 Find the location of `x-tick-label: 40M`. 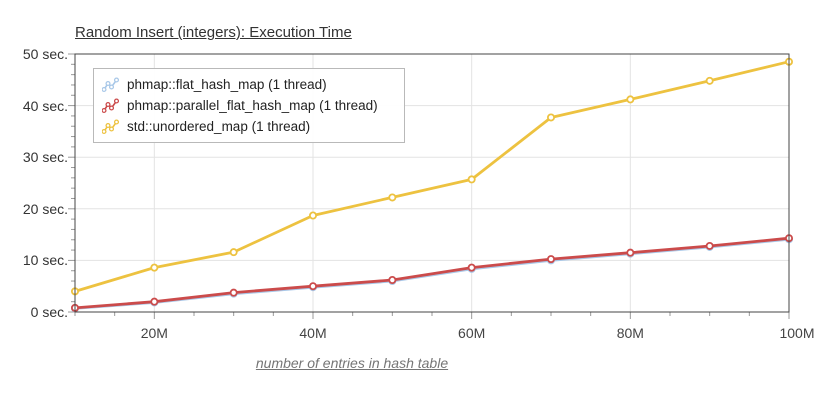

x-tick-label: 40M is located at coordinates (313, 333).